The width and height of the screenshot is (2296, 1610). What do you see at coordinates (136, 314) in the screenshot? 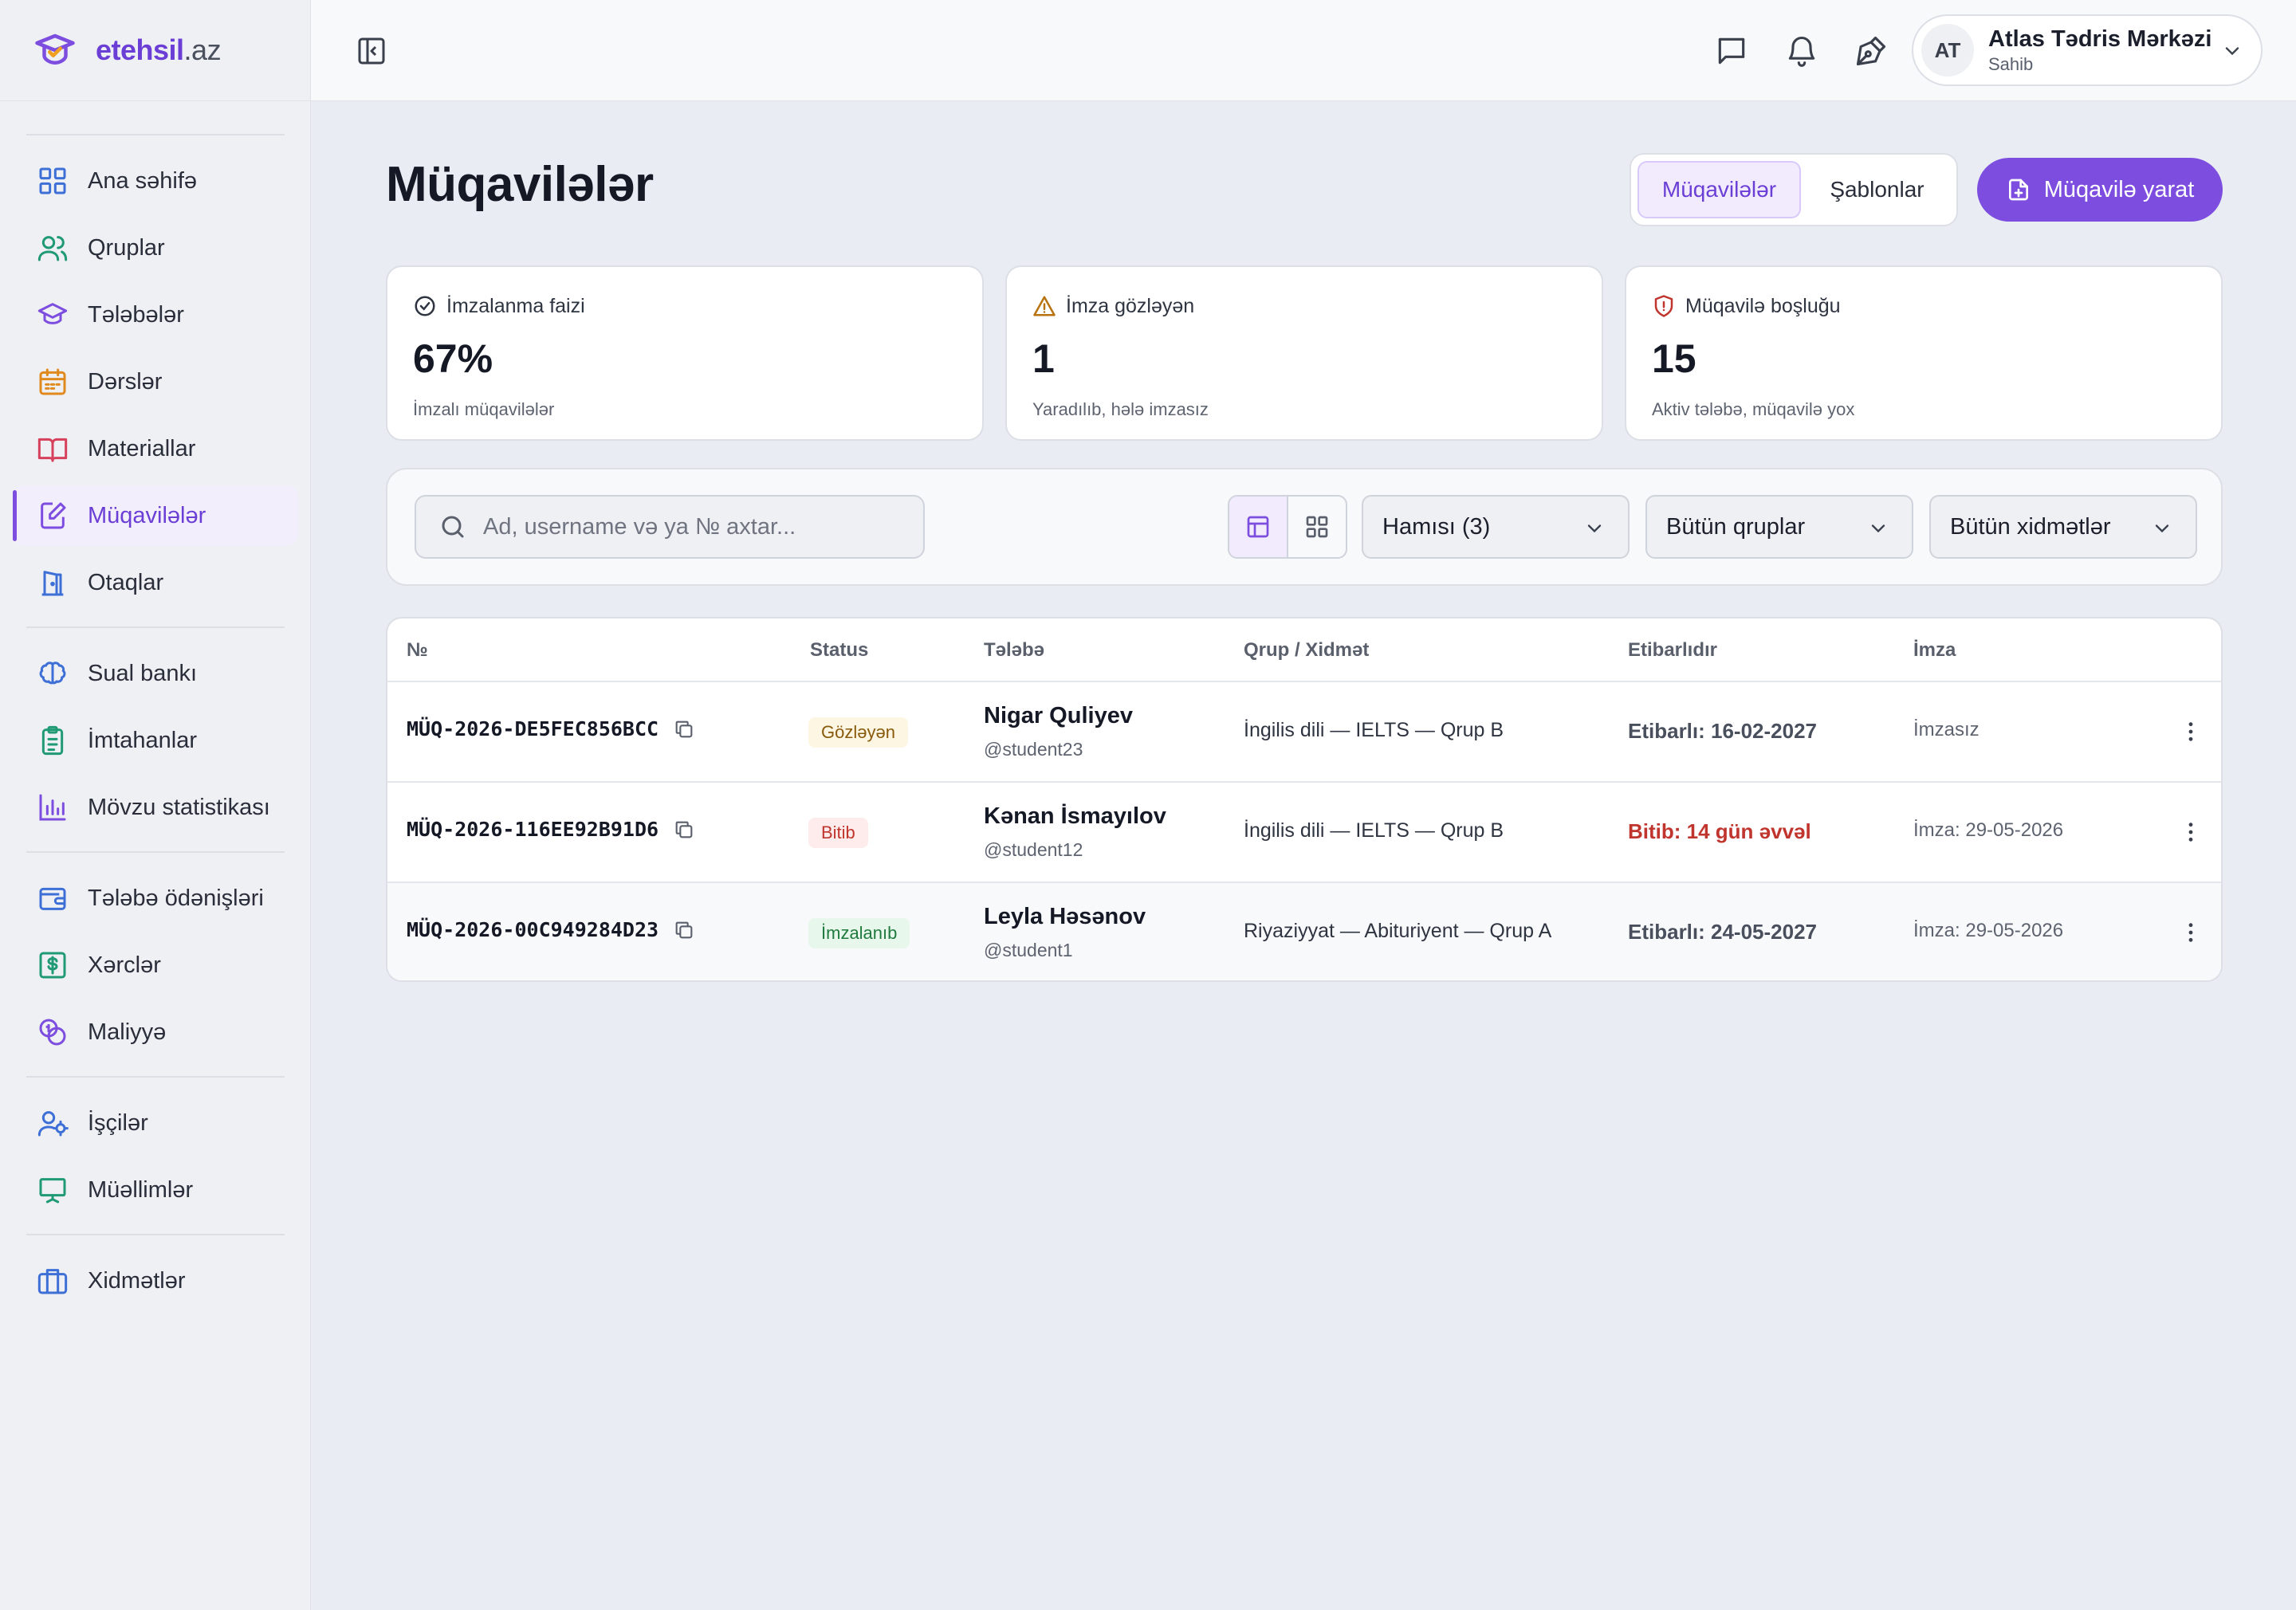
I see `sidebar-item-label: Tələbələr` at bounding box center [136, 314].